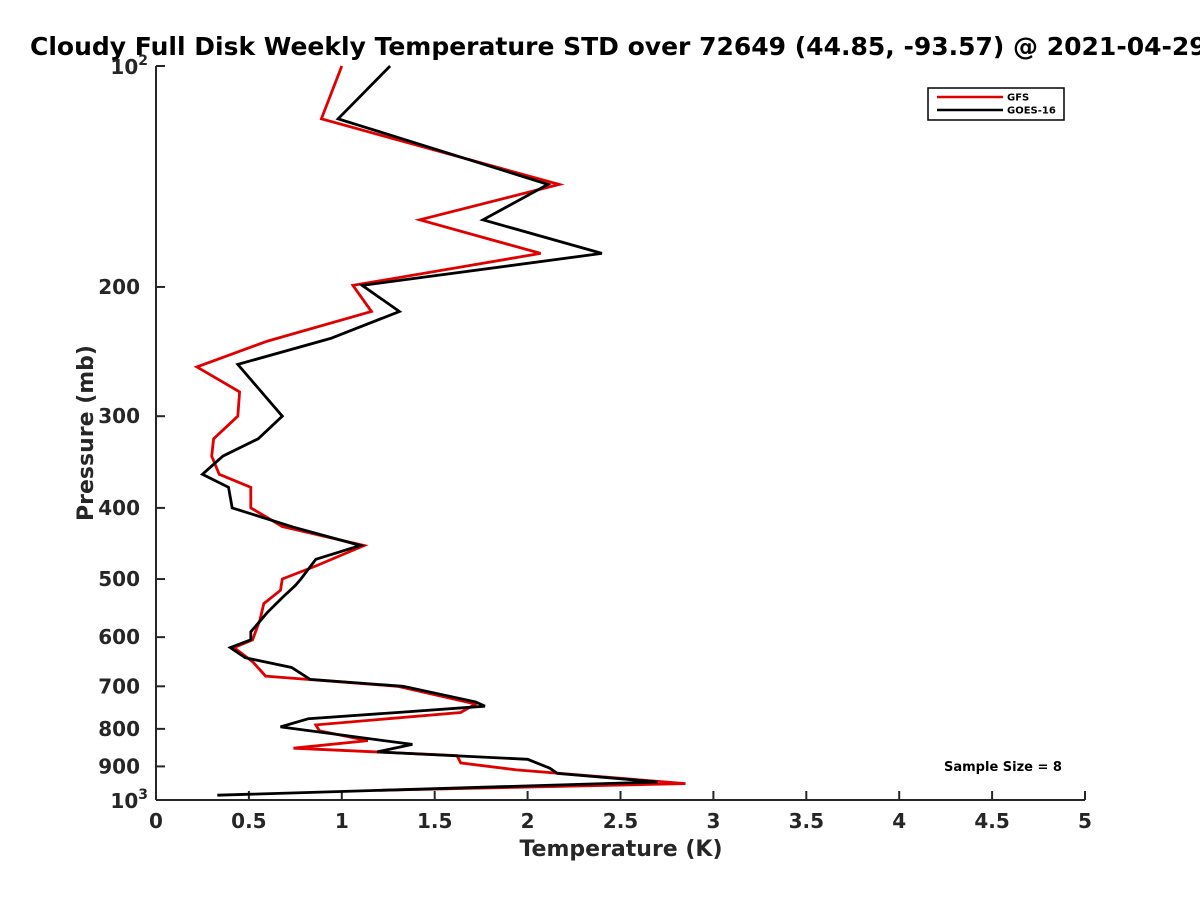  Describe the element at coordinates (806, 821) in the screenshot. I see `x-tick-label: 3.5` at that location.